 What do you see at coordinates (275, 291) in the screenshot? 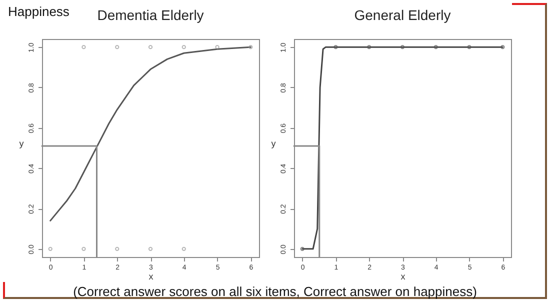
I see `text: (Correct answer scores on all six items, Correct answer on happiness)` at bounding box center [275, 291].